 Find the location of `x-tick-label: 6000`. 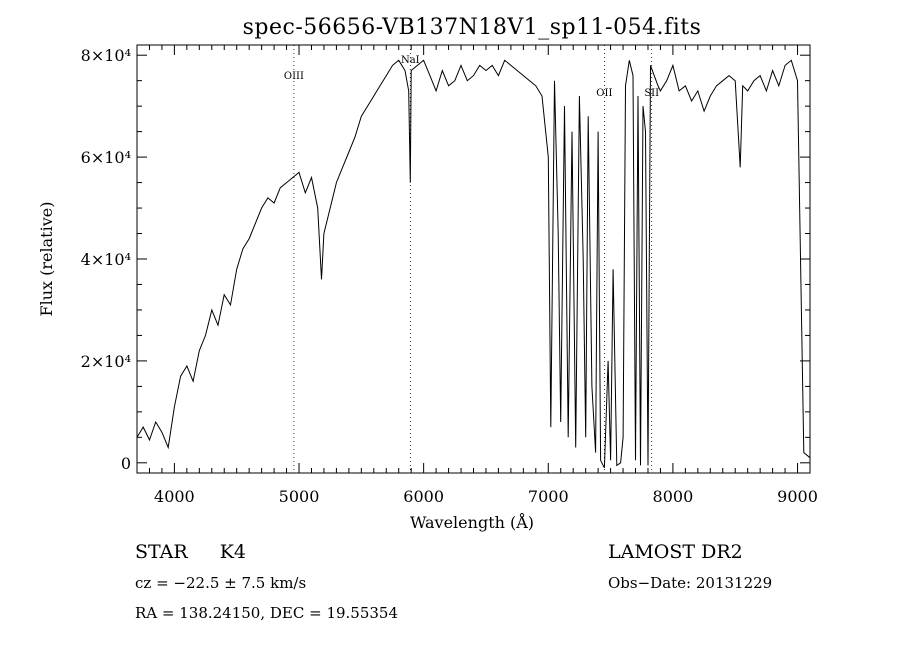

x-tick-label: 6000 is located at coordinates (423, 496).